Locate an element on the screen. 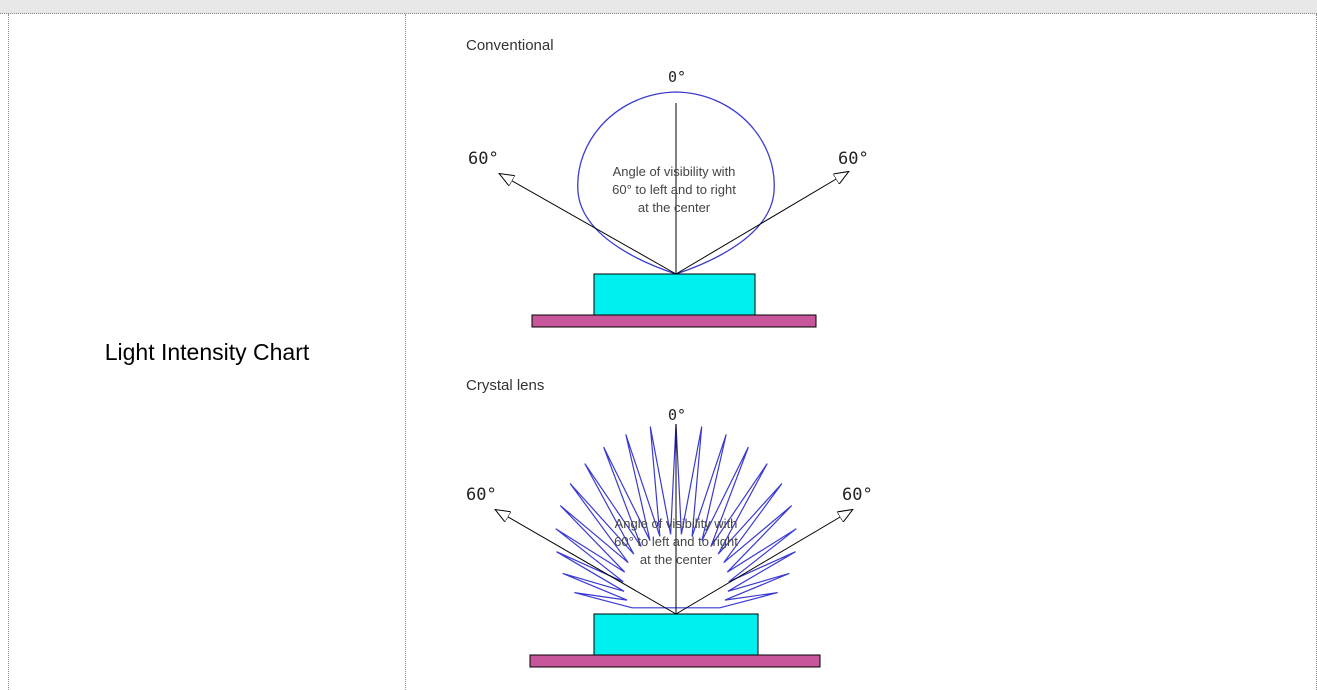 The width and height of the screenshot is (1317, 690). crystal-heading: Crystal lens is located at coordinates (505, 385).